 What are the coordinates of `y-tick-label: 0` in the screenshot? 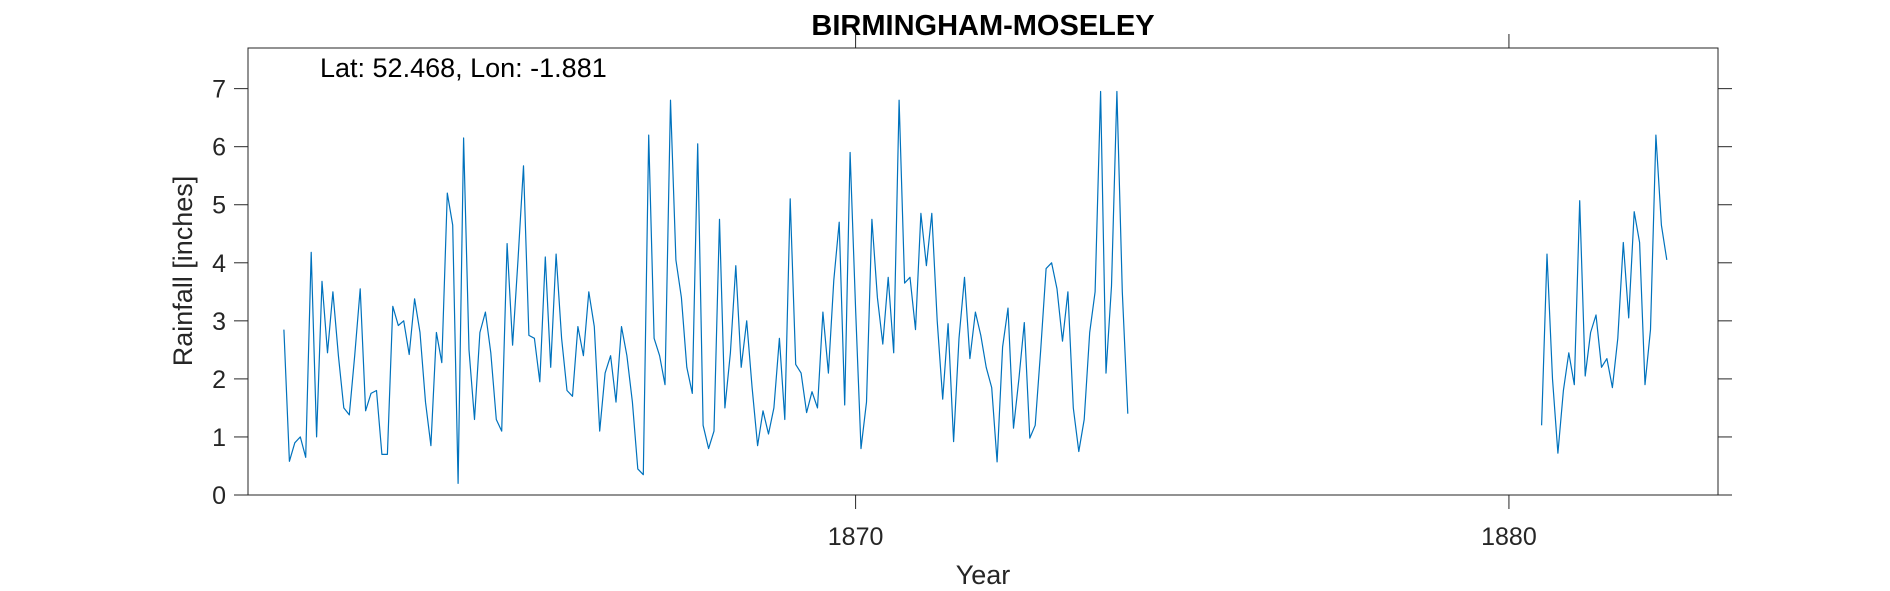 It's located at (219, 496).